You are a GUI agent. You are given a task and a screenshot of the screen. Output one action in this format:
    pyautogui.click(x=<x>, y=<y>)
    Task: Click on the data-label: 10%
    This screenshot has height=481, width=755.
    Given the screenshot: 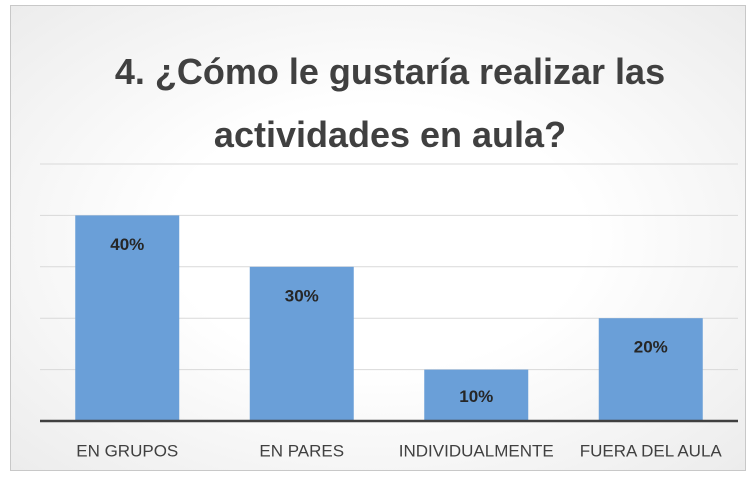 What is the action you would take?
    pyautogui.click(x=476, y=396)
    